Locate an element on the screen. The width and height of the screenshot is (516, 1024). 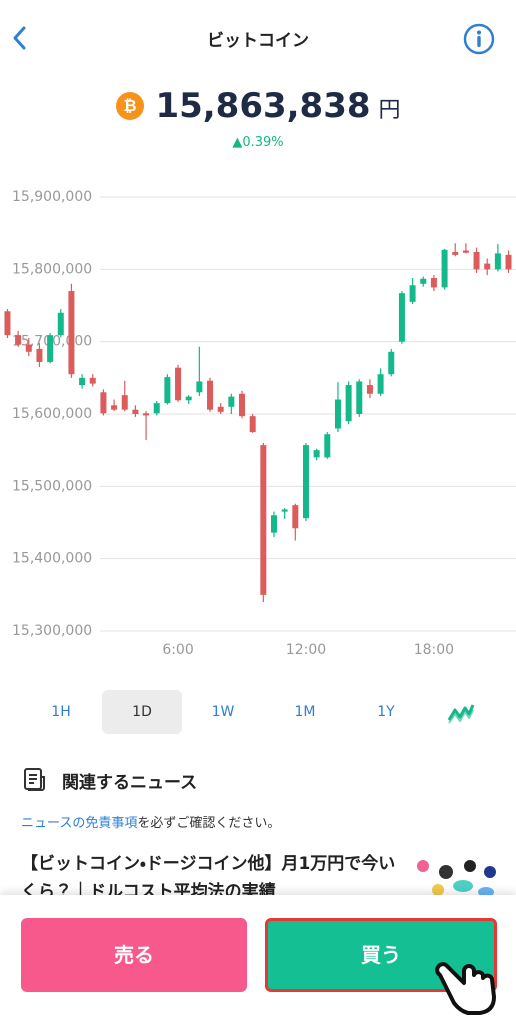
disclaimer-link: ニュースの免責事項 is located at coordinates (79, 823).